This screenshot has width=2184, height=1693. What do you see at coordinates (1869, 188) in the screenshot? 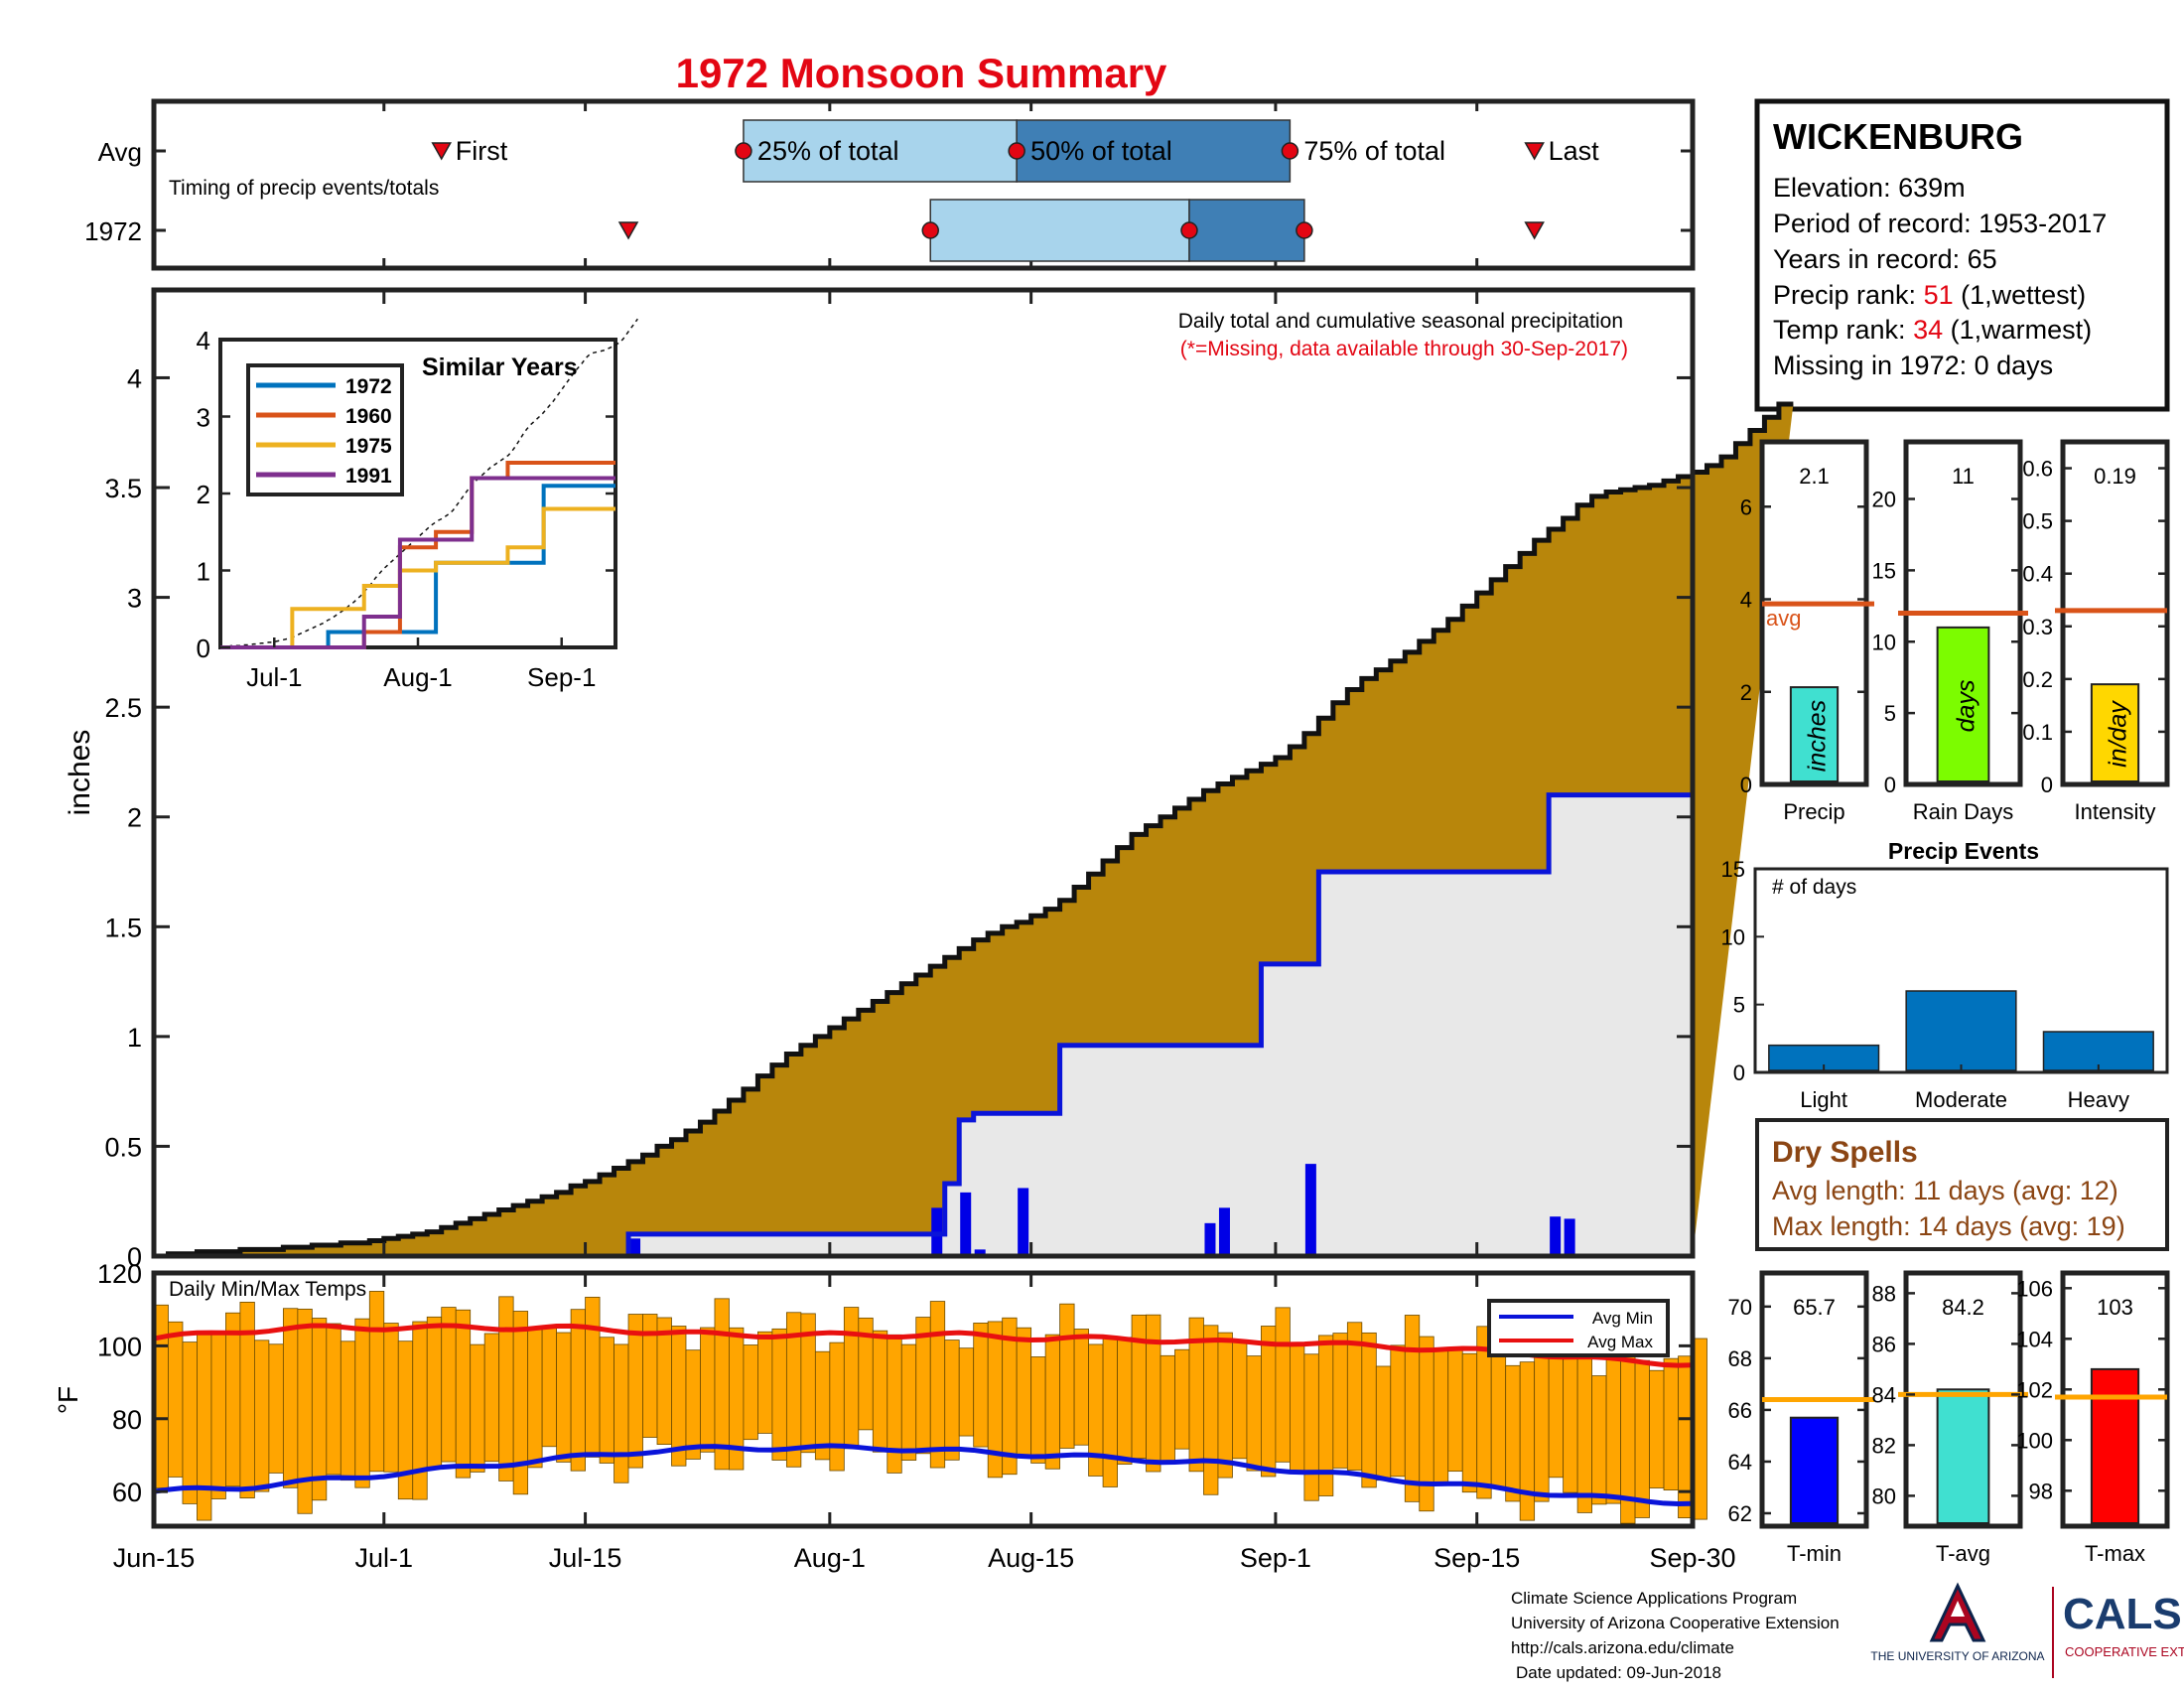
I see `station-elevation: Elevation: 639m` at bounding box center [1869, 188].